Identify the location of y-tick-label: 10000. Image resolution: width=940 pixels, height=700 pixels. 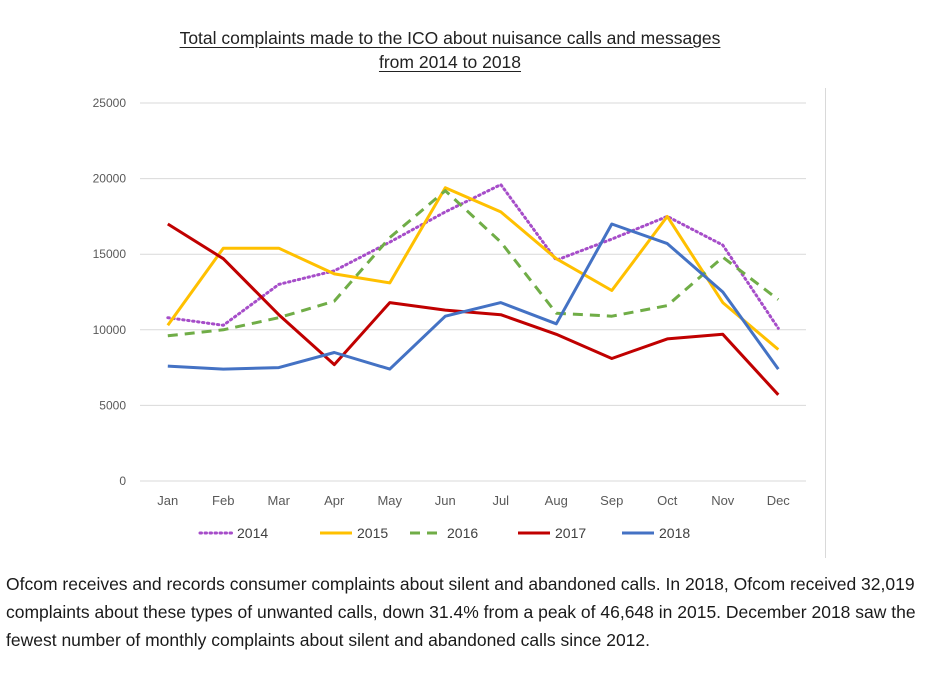
(110, 330).